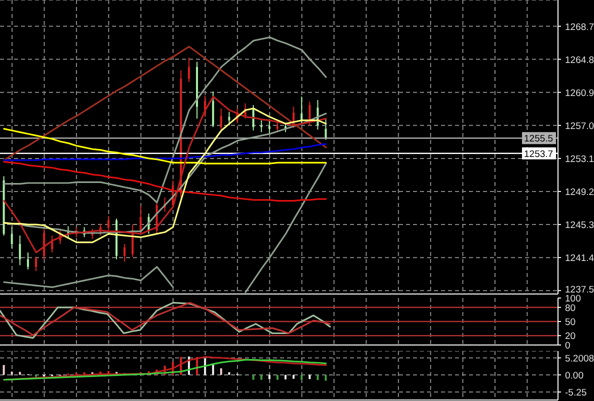 This screenshot has height=401, width=594. What do you see at coordinates (570, 336) in the screenshot?
I see `y-tick-label: 20` at bounding box center [570, 336].